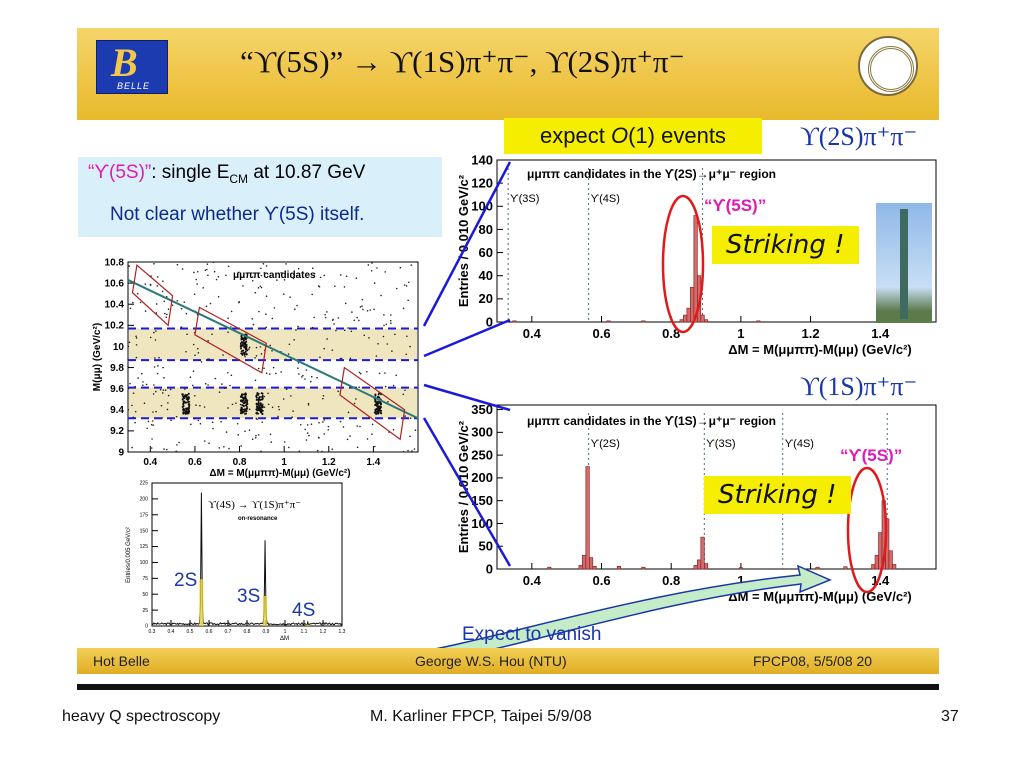  I want to click on y-tick-label: 25, so click(145, 611).